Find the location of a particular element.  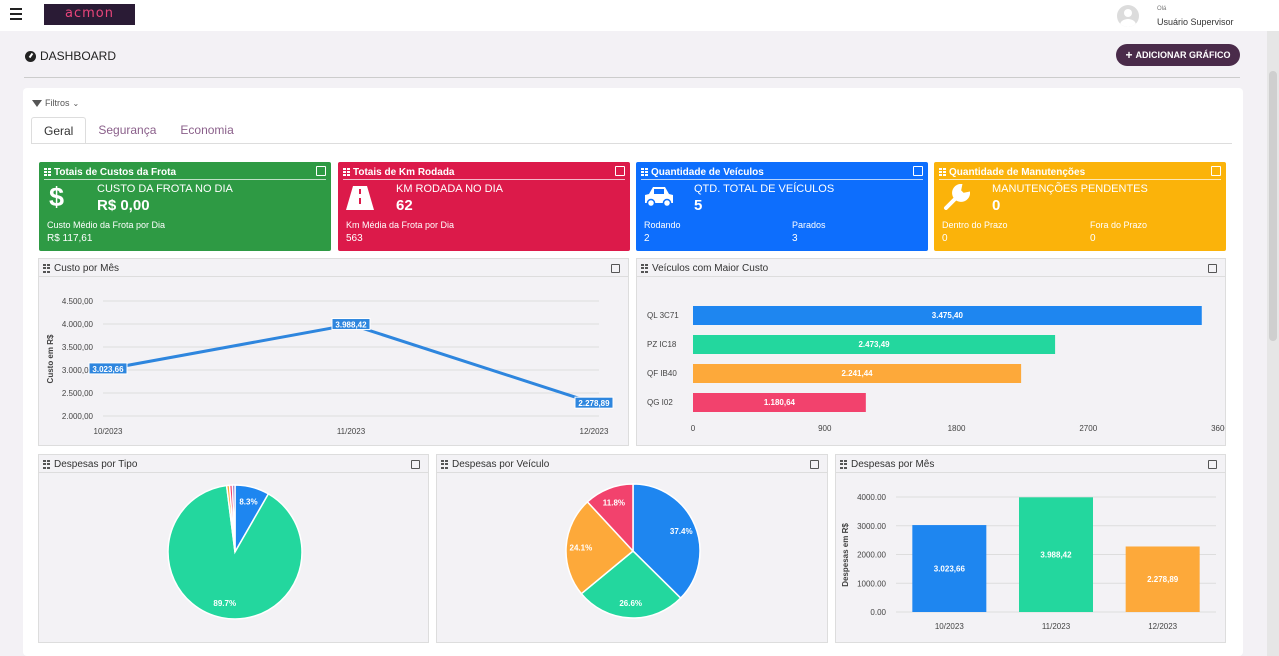

kpi-main-value: 5 is located at coordinates (698, 205).